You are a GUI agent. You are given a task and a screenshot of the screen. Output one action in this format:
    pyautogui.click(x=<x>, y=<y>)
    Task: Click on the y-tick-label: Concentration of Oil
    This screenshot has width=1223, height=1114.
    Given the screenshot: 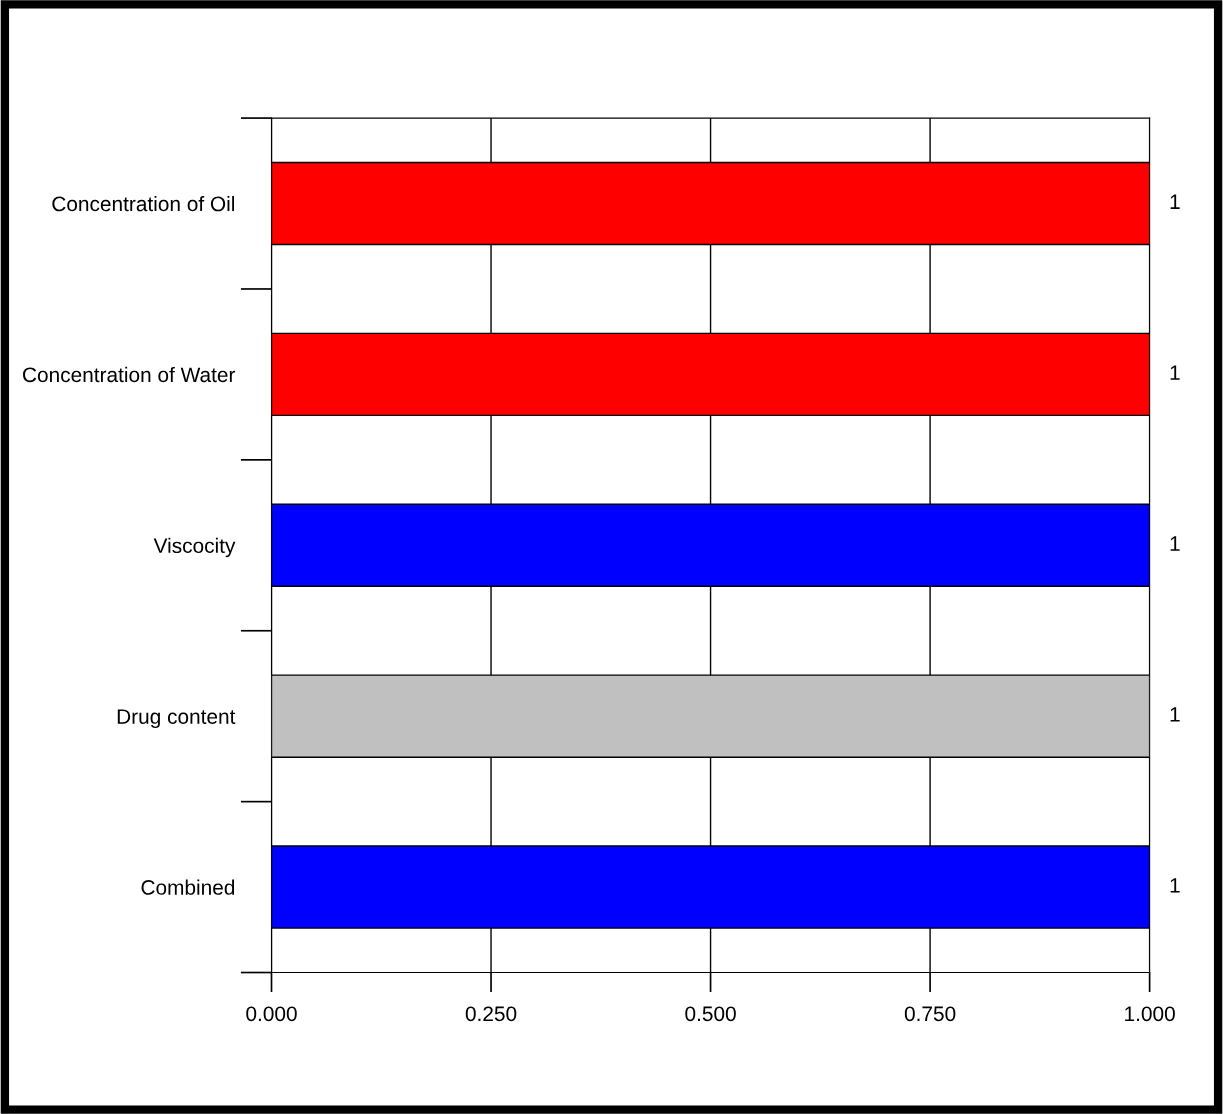 What is the action you would take?
    pyautogui.click(x=143, y=203)
    